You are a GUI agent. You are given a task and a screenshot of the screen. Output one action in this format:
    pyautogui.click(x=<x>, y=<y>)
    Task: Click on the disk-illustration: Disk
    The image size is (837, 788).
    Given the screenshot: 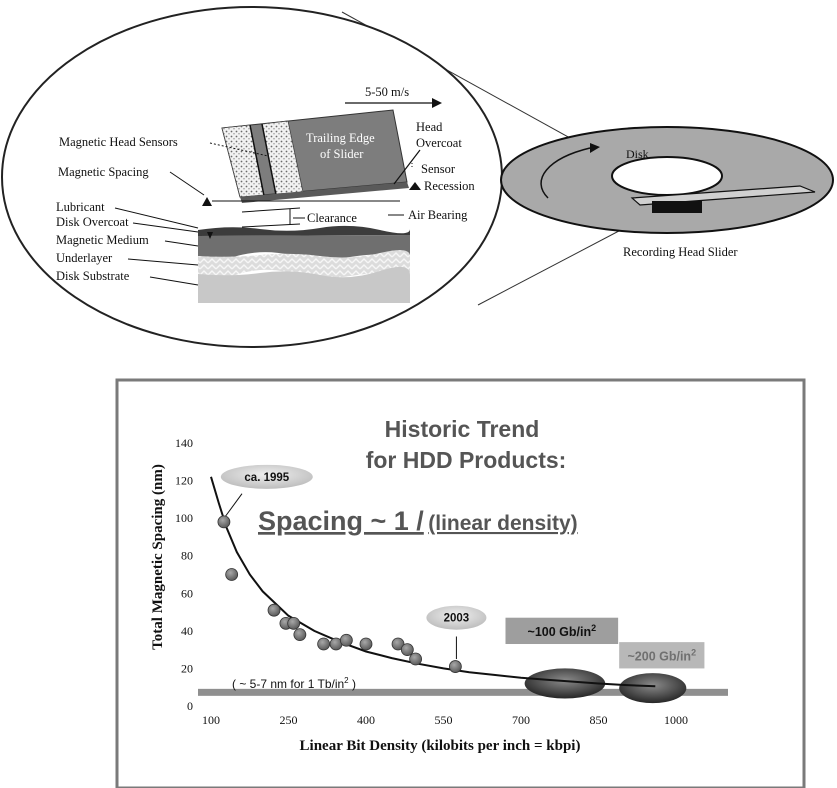 What is the action you would take?
    pyautogui.click(x=667, y=180)
    